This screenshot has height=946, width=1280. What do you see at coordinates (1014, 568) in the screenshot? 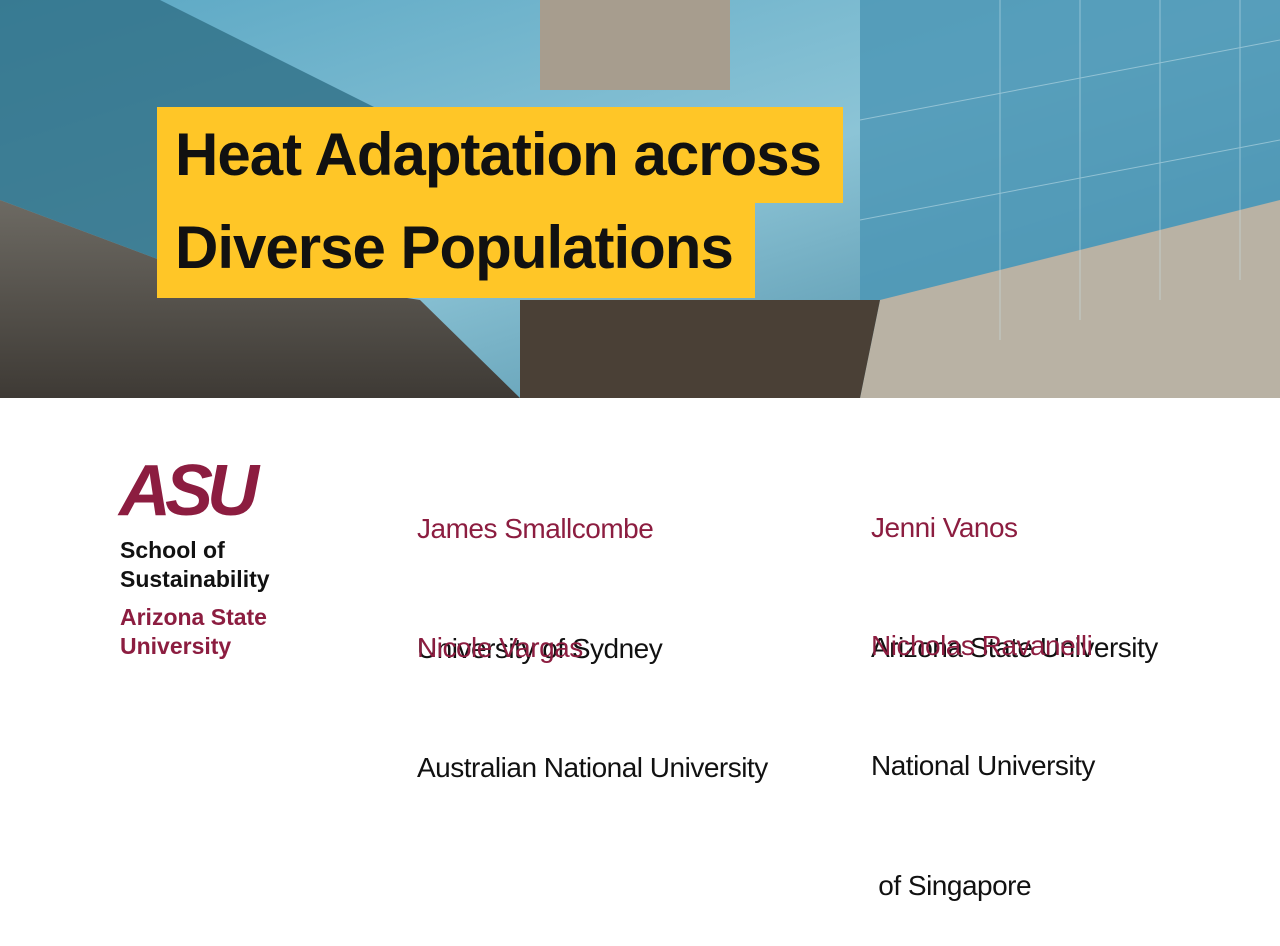
I see `speaker: Jenni Vanos Arizona State University` at bounding box center [1014, 568].